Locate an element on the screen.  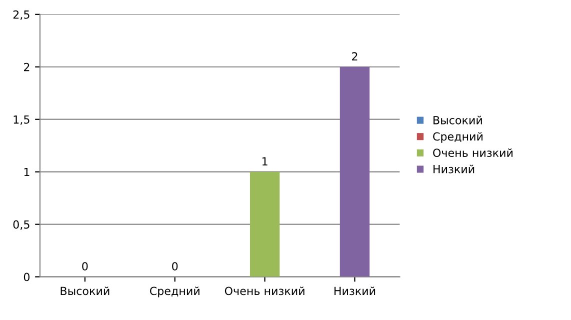
y-tick-label: 1,5 is located at coordinates (22, 120).